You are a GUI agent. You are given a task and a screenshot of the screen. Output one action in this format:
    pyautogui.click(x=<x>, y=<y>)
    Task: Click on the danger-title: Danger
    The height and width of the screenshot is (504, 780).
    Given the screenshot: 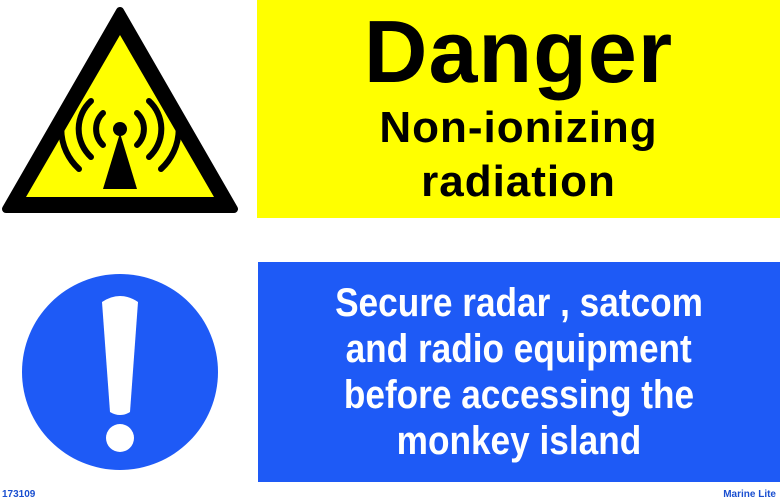 What is the action you would take?
    pyautogui.click(x=518, y=51)
    